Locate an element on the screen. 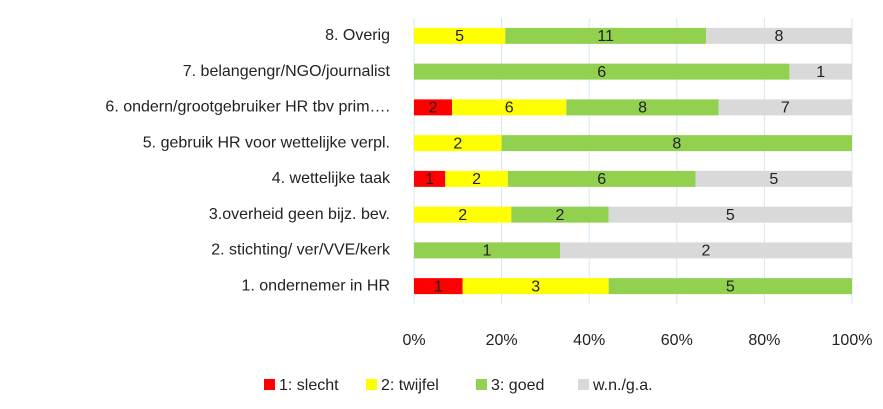  y-tick-label: 3.overheid geen bijz. bev. is located at coordinates (299, 214).